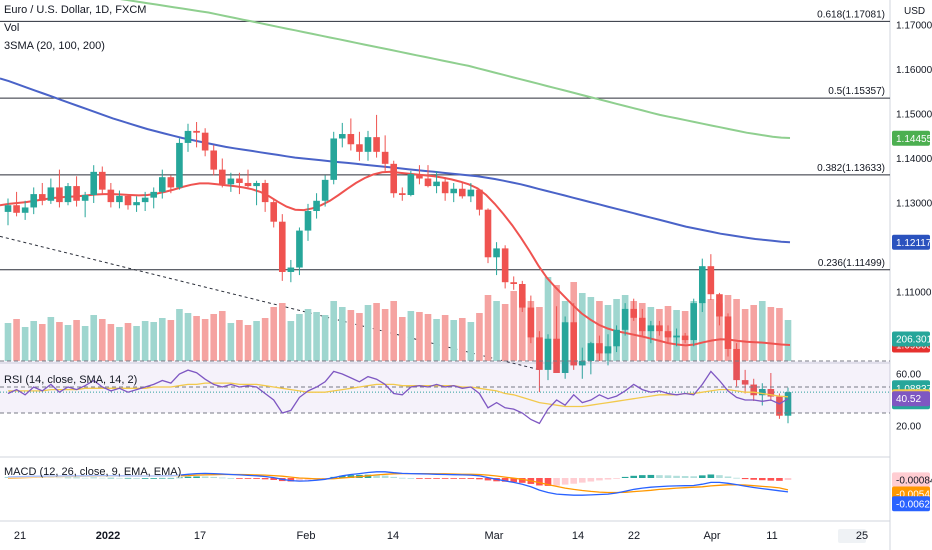 This screenshot has height=550, width=932. I want to click on macd-hist-tag: -0.00084, so click(912, 480).